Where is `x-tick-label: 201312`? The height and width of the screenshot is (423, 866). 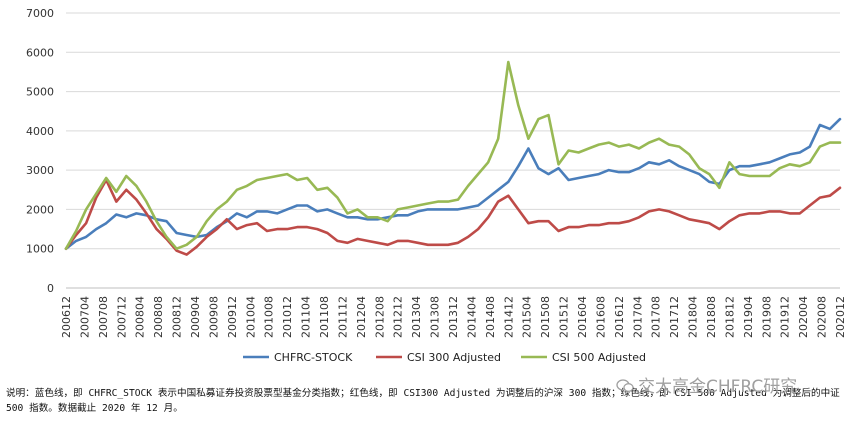
x-tick-label: 201312 is located at coordinates (453, 317).